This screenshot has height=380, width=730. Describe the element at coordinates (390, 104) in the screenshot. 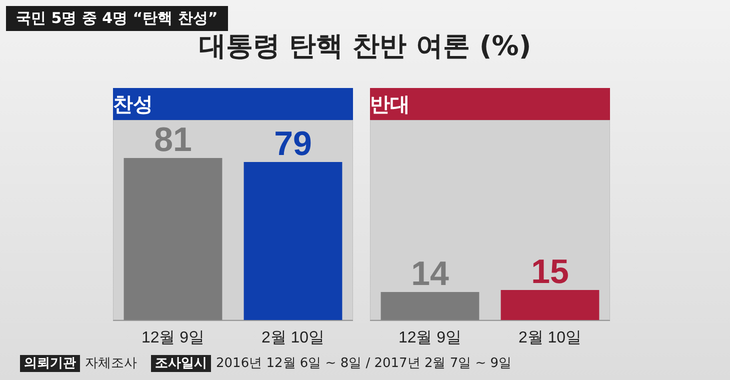

I see `chart-title: 반대` at that location.